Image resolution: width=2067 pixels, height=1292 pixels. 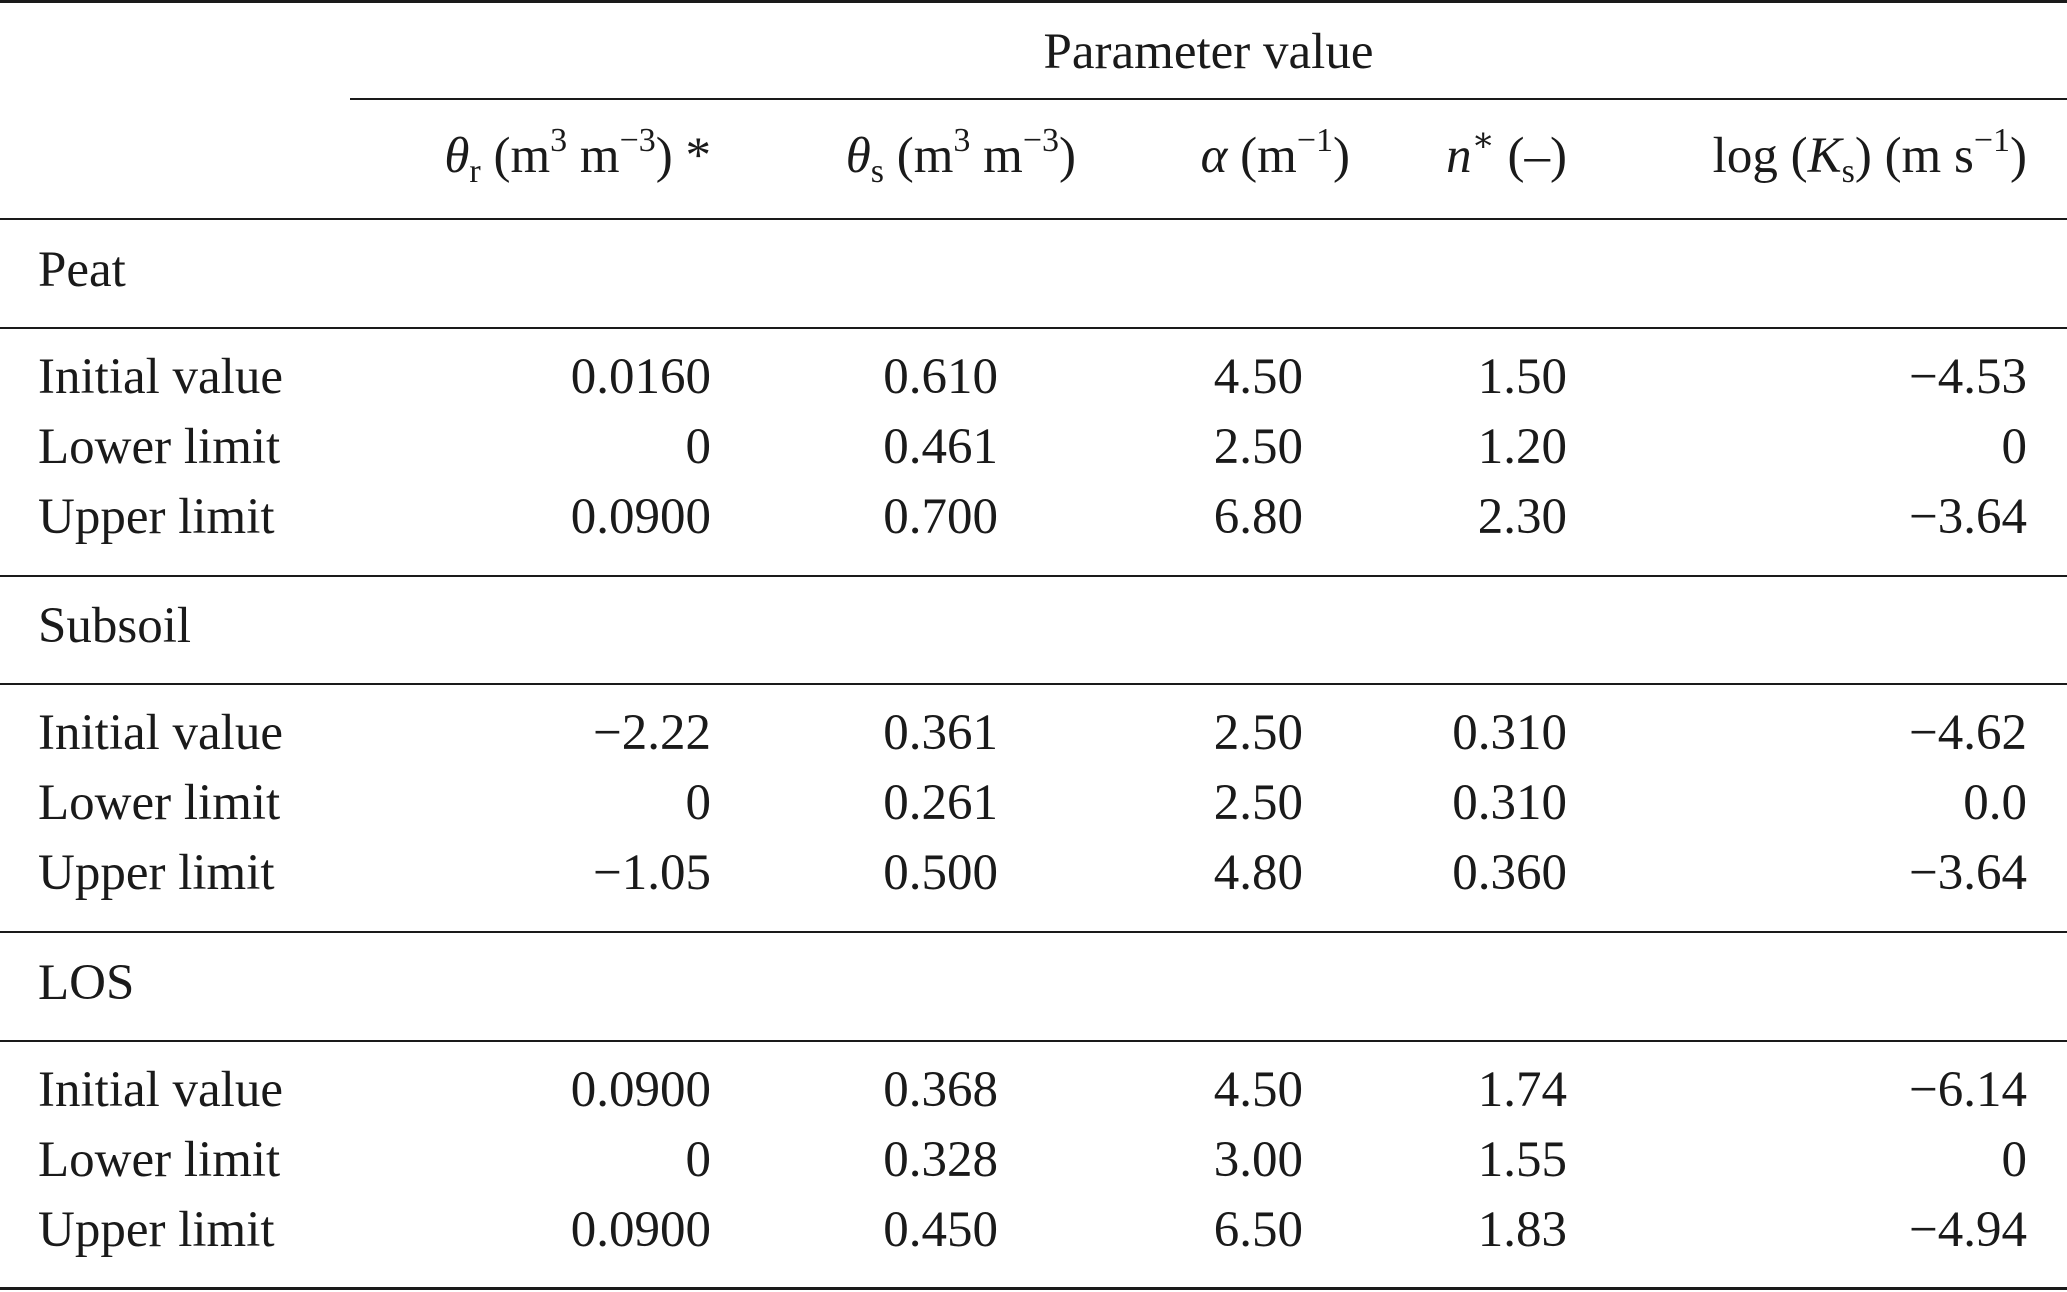 I want to click on cell: 0.0160, so click(x=640, y=377).